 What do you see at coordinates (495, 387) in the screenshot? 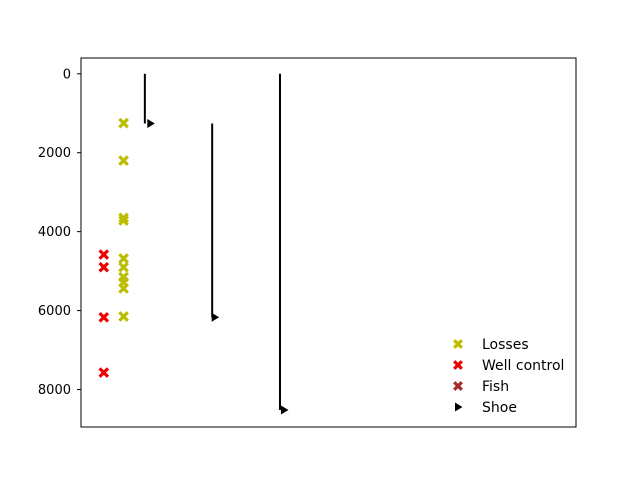
I see `legend-fish-label: Fish` at bounding box center [495, 387].